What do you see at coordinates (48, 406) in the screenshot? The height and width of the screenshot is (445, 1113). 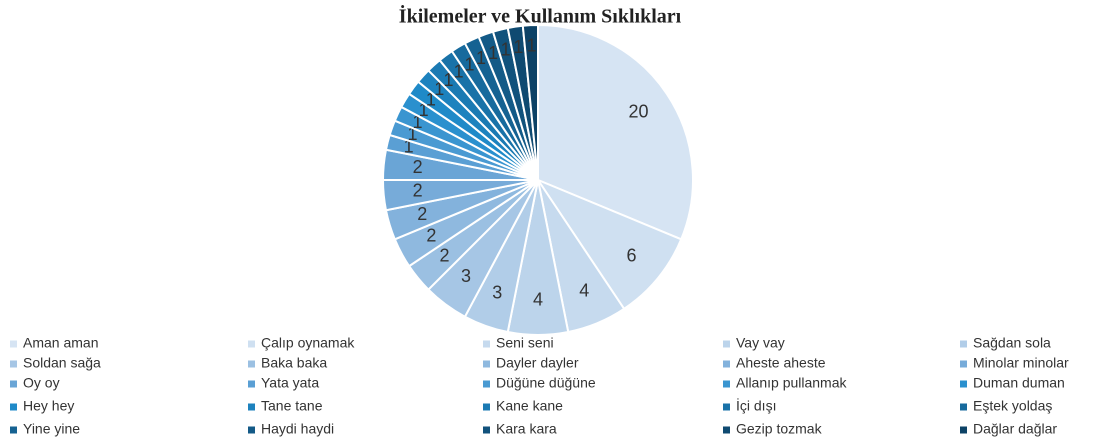 I see `legend-label: Hey hey` at bounding box center [48, 406].